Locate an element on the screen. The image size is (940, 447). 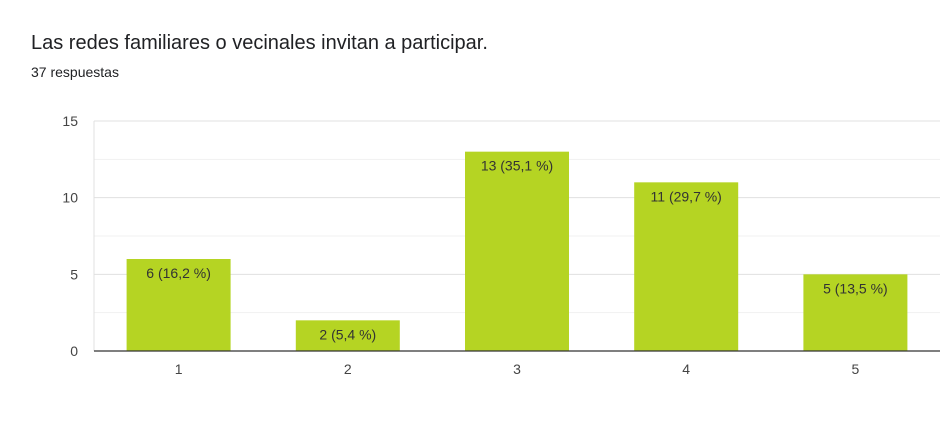
data-label: 6 (16,2 %) is located at coordinates (178, 273).